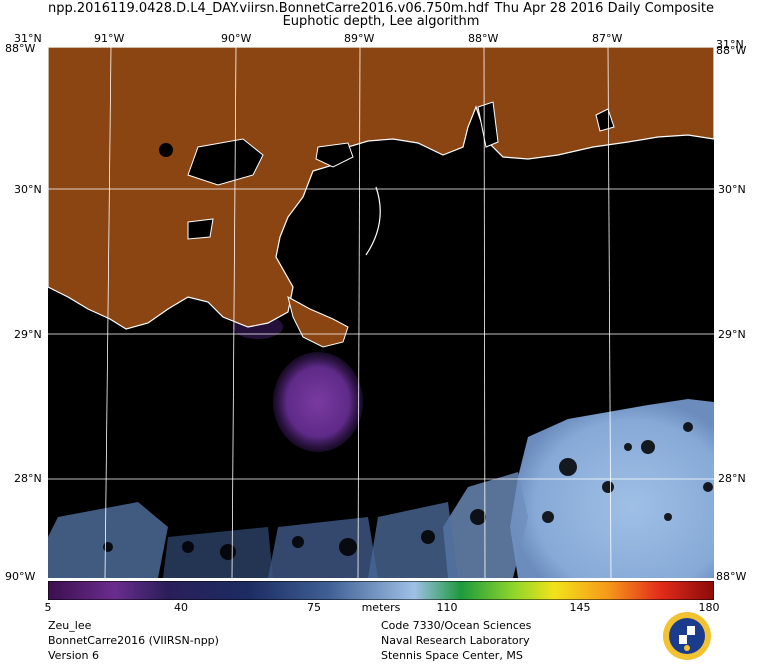  What do you see at coordinates (318, 322) in the screenshot?
I see `mississippi-delta` at bounding box center [318, 322].